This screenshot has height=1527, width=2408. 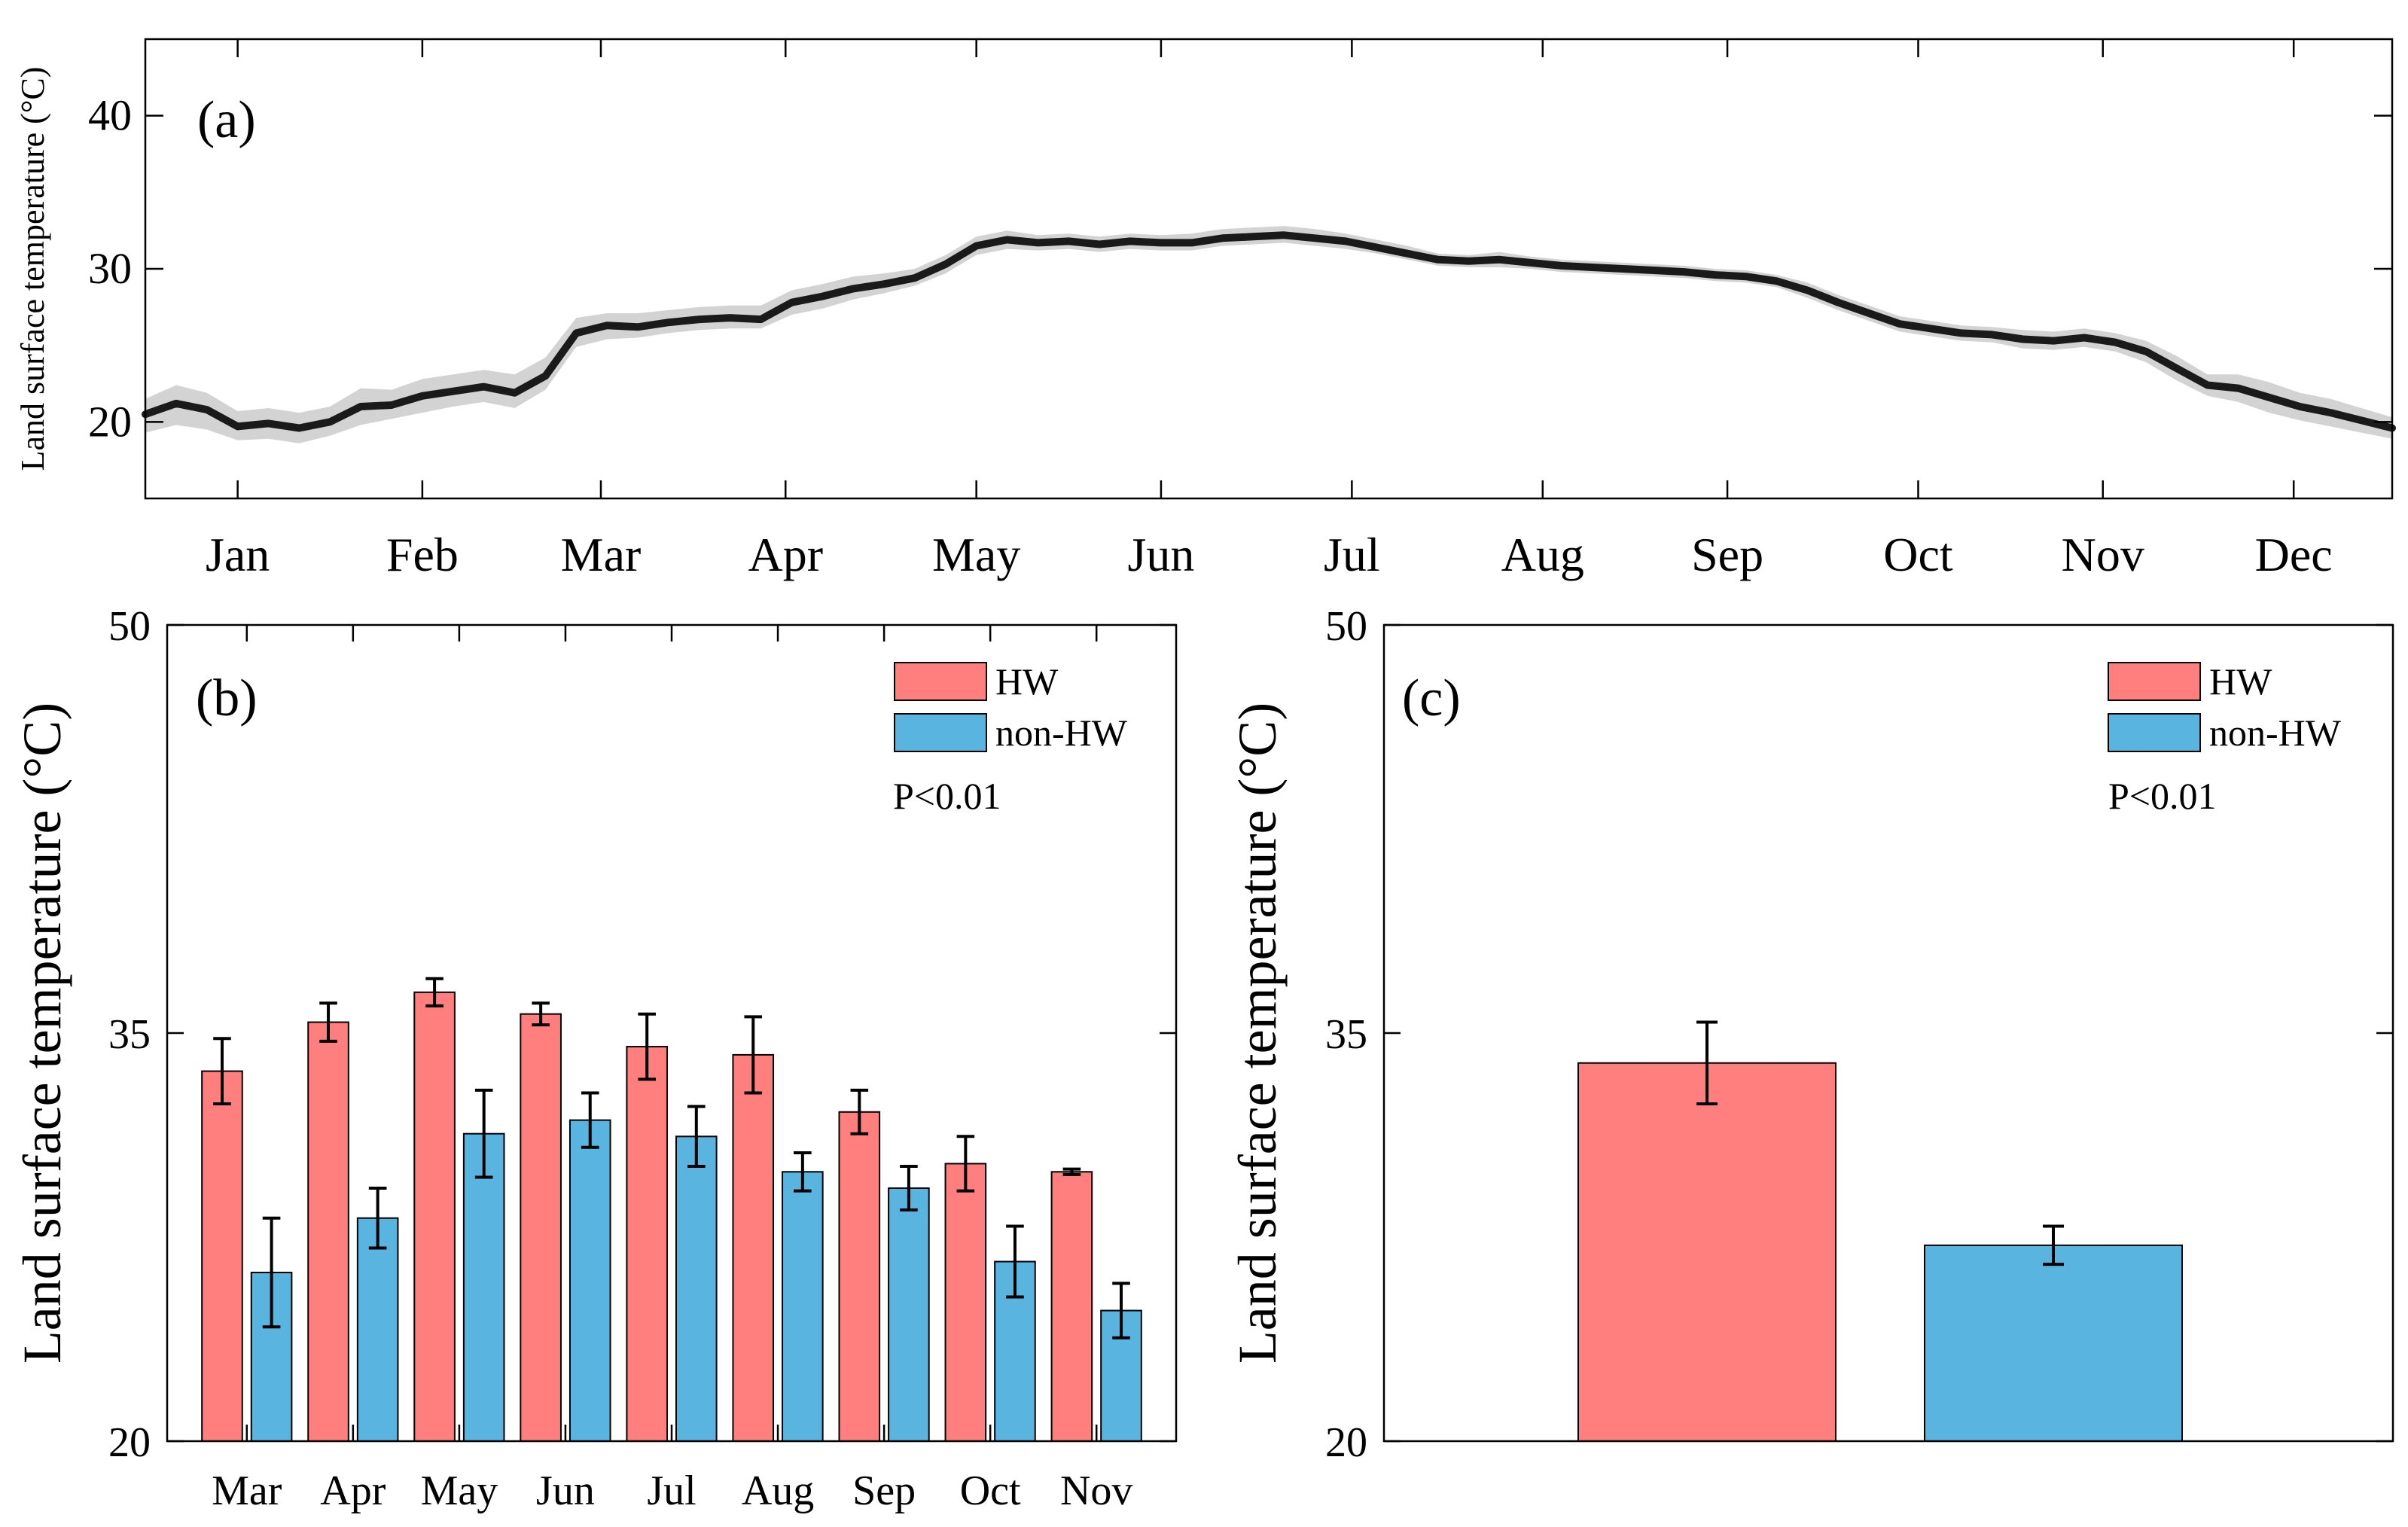 I want to click on panel-c-legend-label-non-hw: non-HW, so click(x=2275, y=733).